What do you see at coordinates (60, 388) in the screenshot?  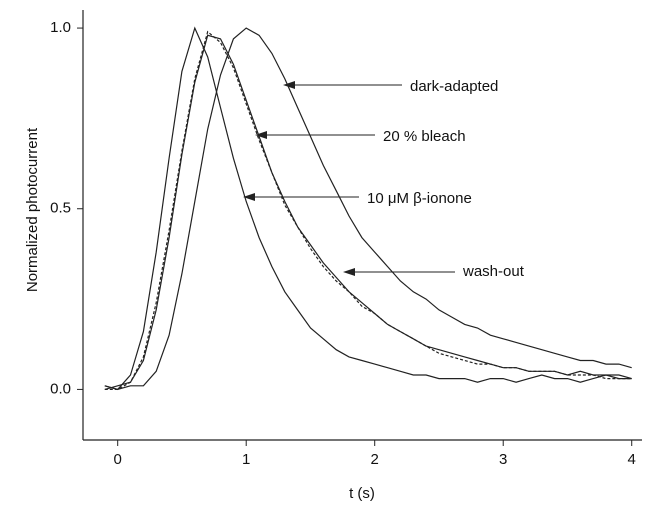 I see `y-tick-label: 0.0` at bounding box center [60, 388].